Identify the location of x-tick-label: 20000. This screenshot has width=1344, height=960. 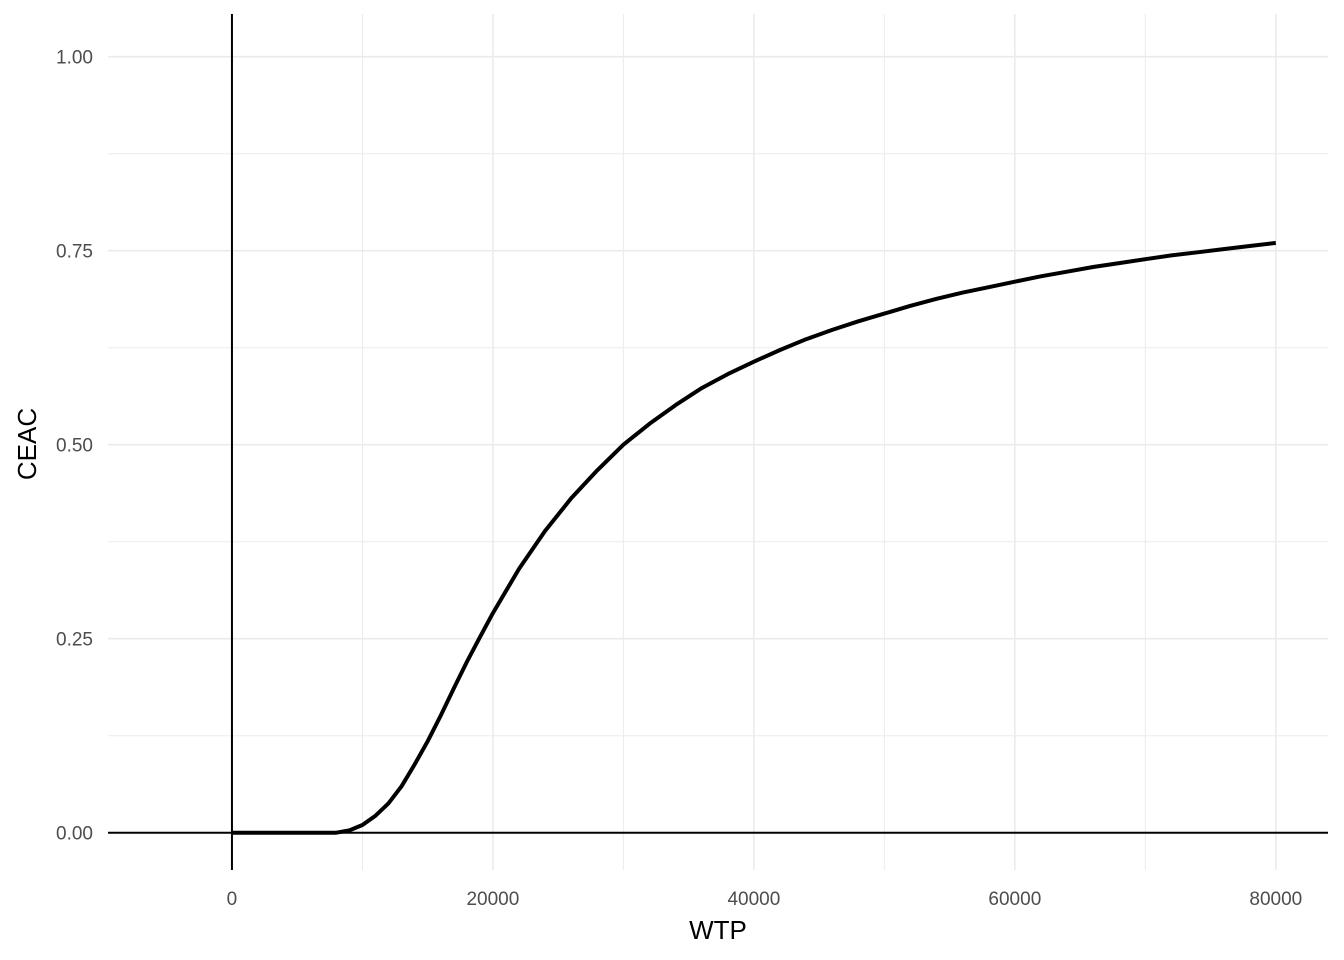
(492, 899).